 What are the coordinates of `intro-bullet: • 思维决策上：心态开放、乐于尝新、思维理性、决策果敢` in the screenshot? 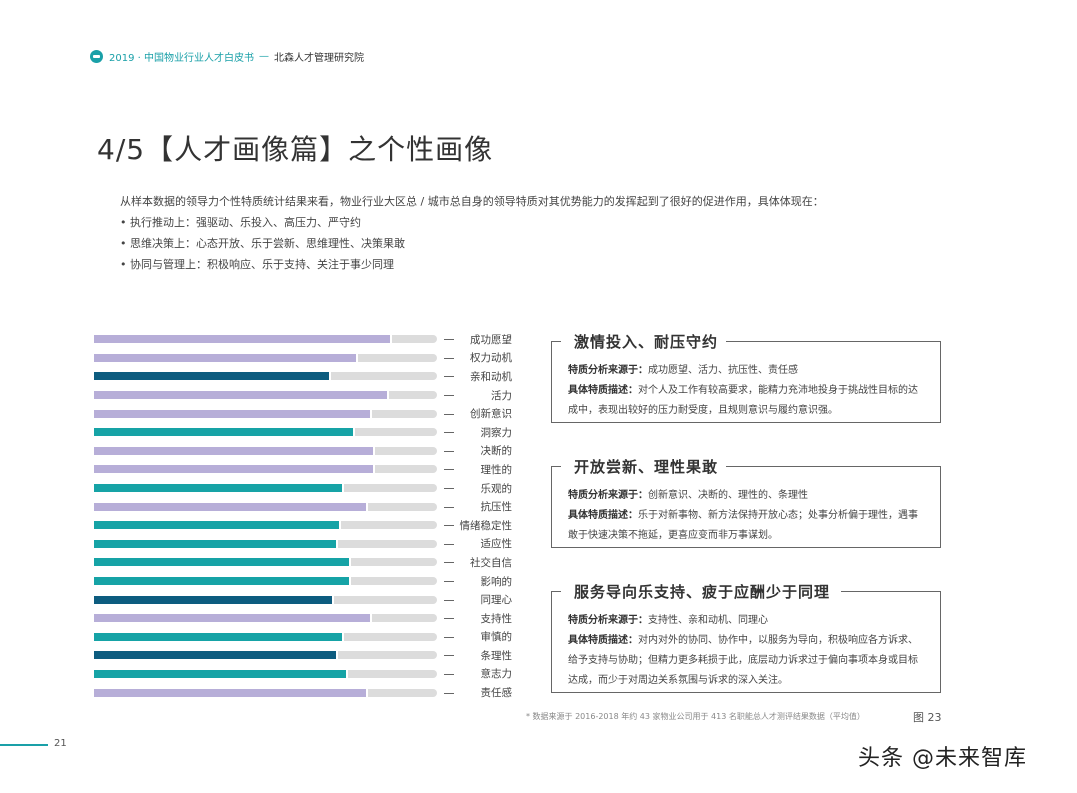 It's located at (262, 243).